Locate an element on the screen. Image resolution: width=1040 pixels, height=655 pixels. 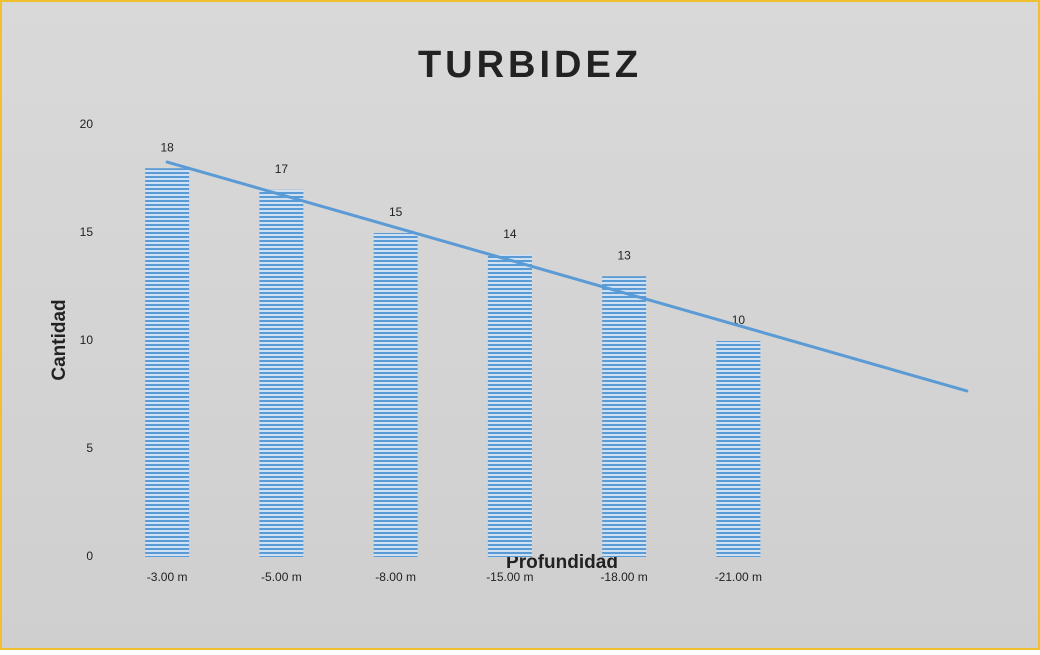
y-axis-title: Cantidad is located at coordinates (59, 339).